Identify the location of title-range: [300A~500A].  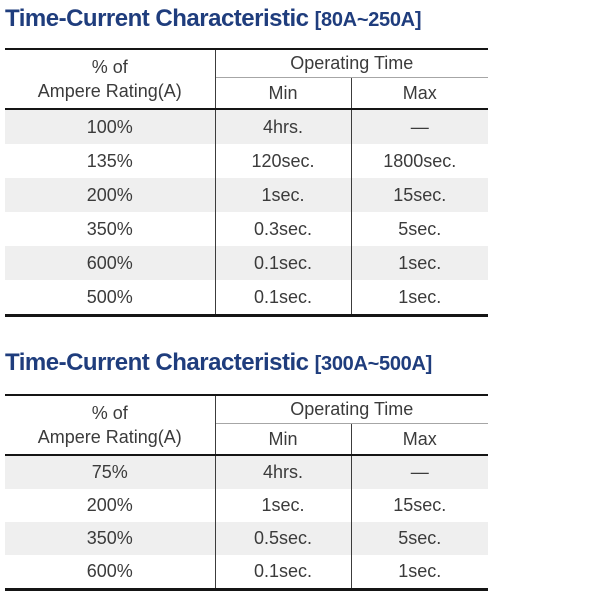
(373, 364).